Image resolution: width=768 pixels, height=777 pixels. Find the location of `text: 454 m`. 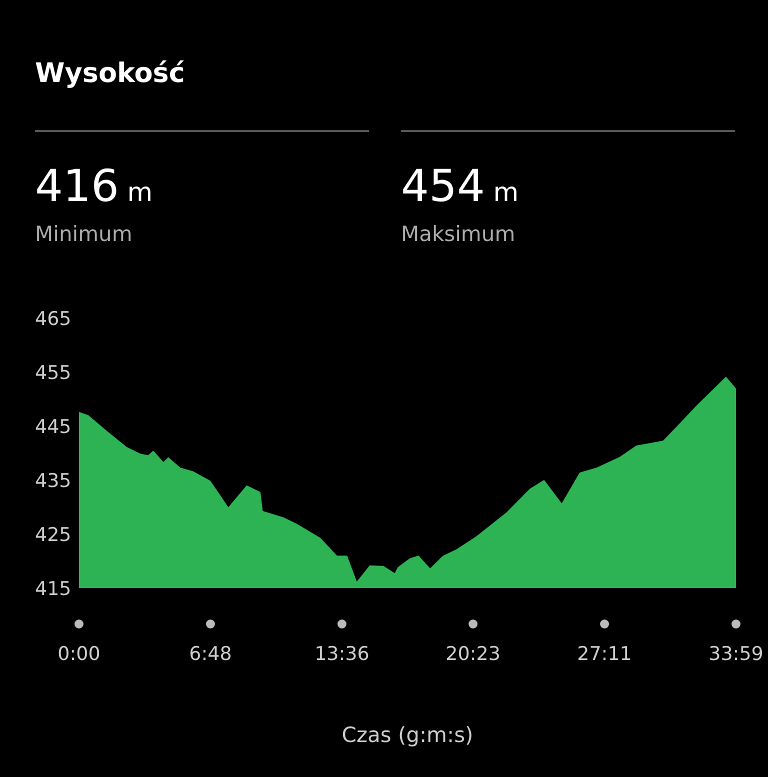

text: 454 m is located at coordinates (460, 187).